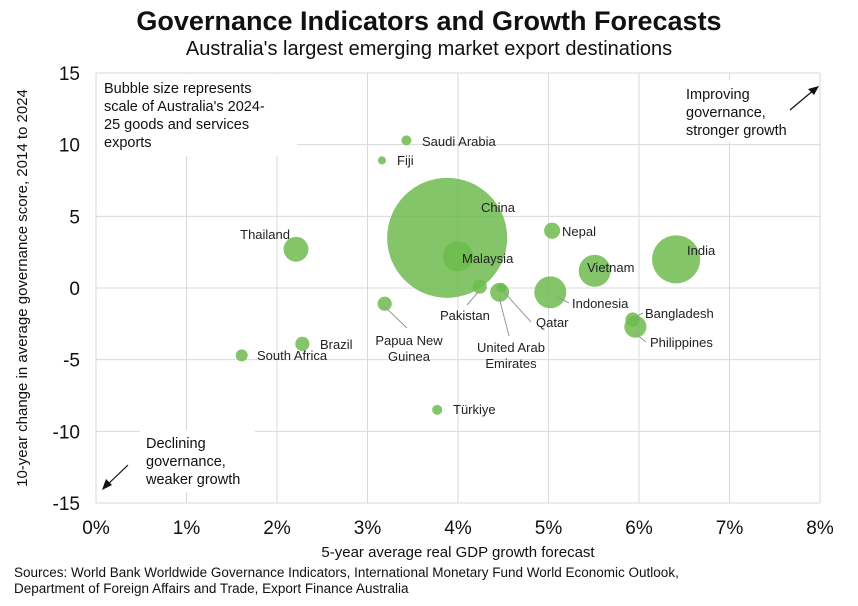  What do you see at coordinates (66, 504) in the screenshot?
I see `y-tick-label: -15` at bounding box center [66, 504].